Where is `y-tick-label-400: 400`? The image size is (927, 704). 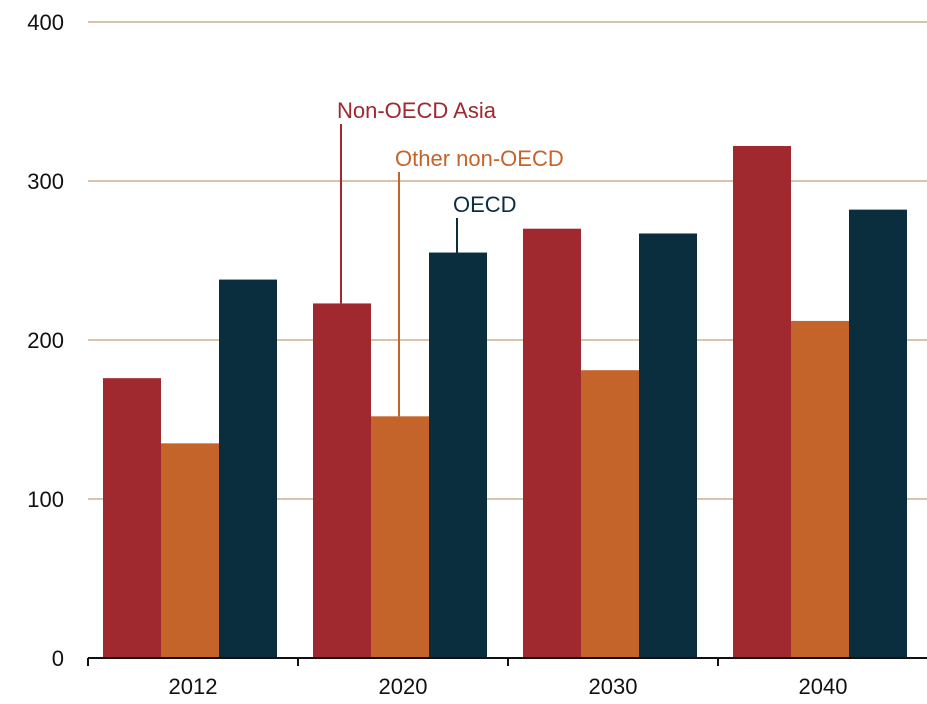 y-tick-label-400: 400 is located at coordinates (45, 22).